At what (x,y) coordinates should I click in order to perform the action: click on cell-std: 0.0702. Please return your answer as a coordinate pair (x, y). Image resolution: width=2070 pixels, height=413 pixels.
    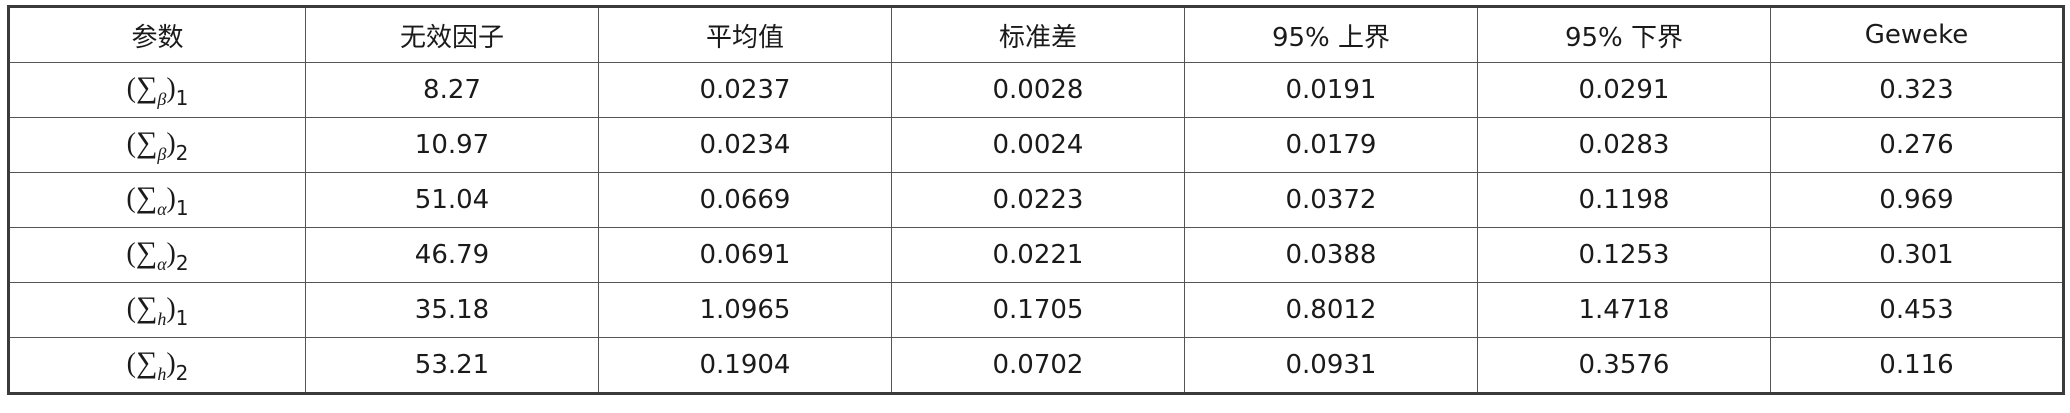
    Looking at the image, I should click on (1038, 365).